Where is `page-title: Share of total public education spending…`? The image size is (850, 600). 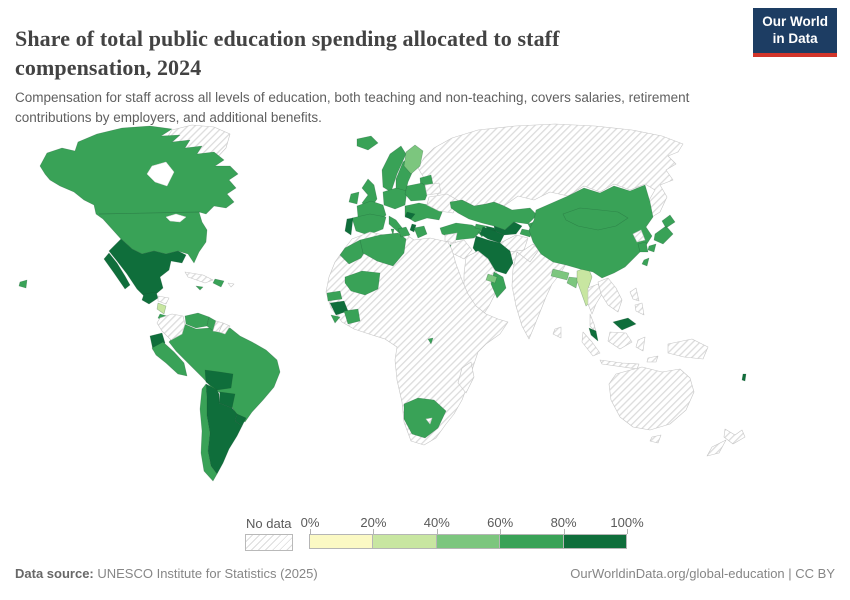
page-title: Share of total public education spending… is located at coordinates (287, 52).